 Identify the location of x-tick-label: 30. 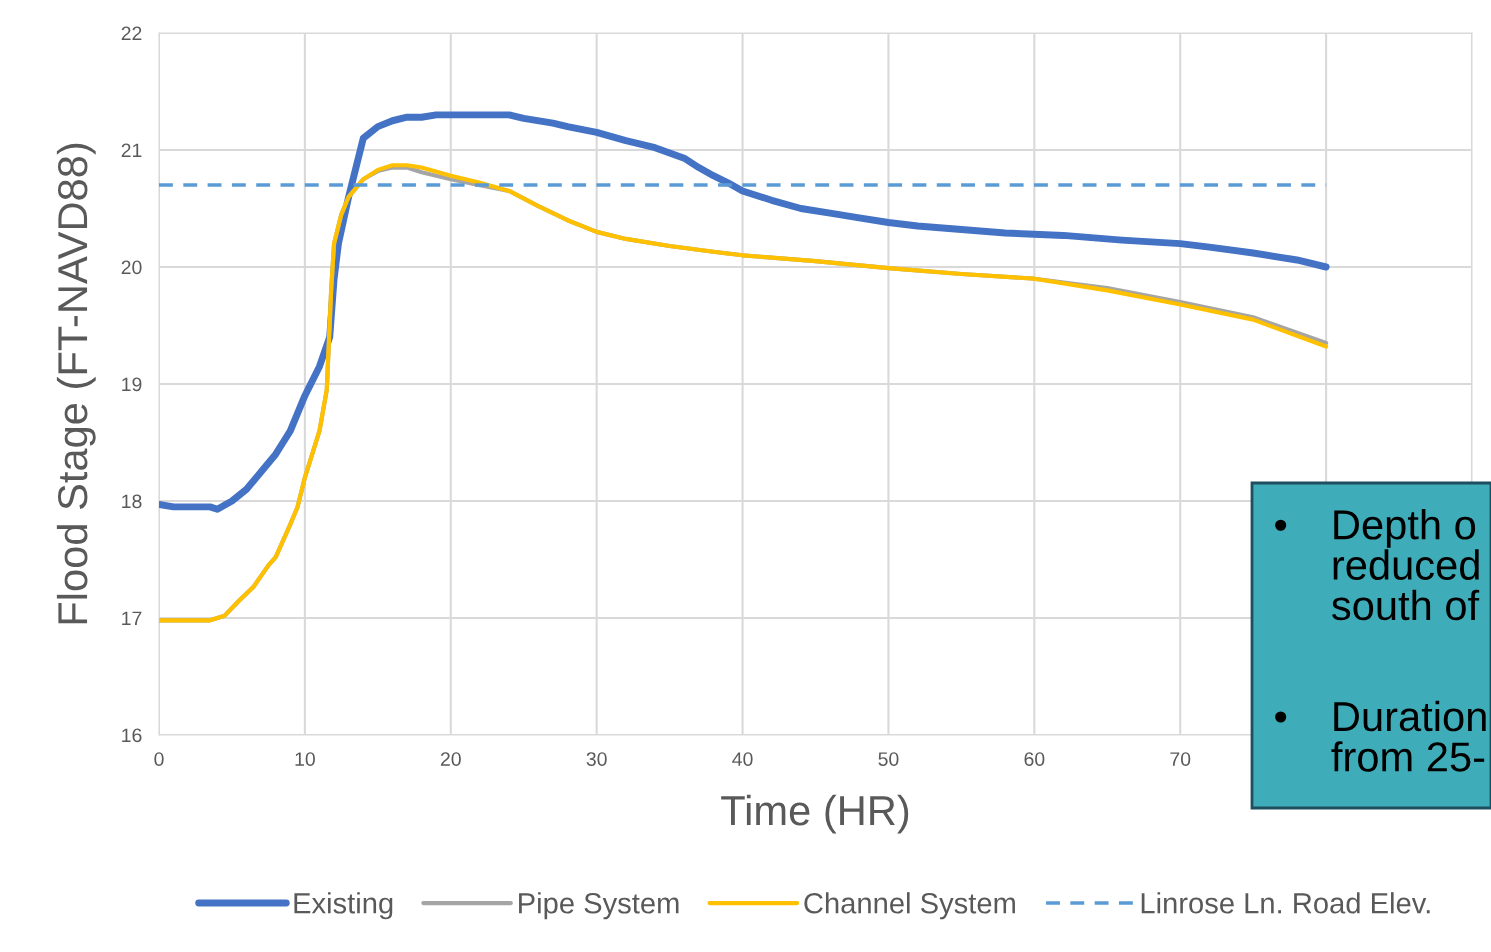
(596, 759).